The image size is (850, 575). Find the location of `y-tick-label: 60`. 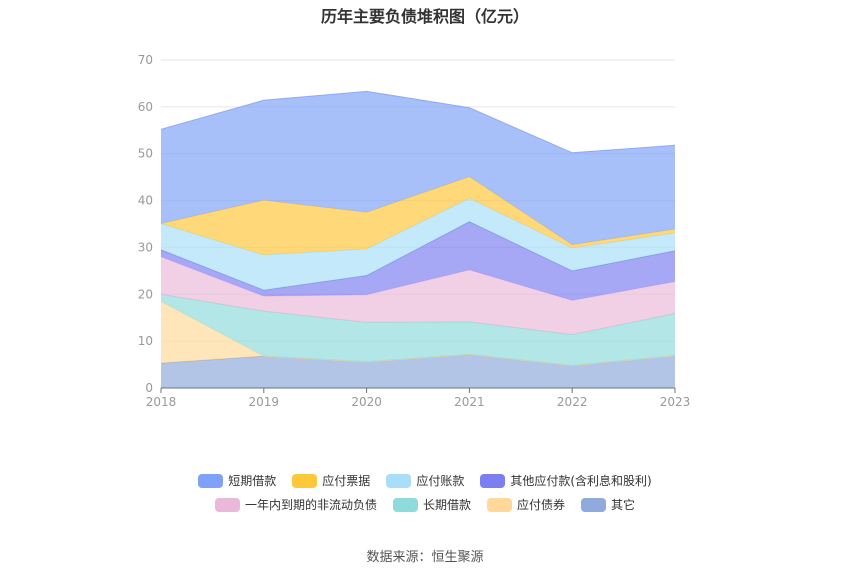

y-tick-label: 60 is located at coordinates (145, 107).